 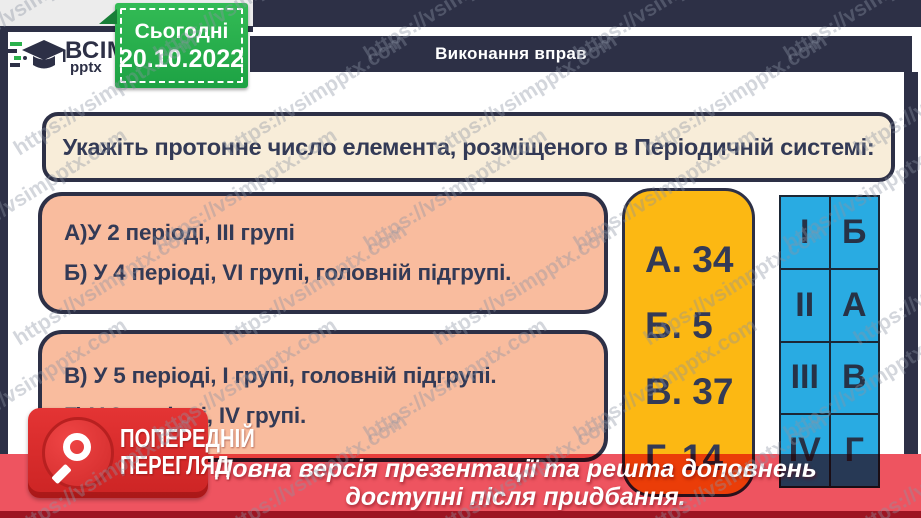 I want to click on logo-sub-text: pptx, so click(x=86, y=67).